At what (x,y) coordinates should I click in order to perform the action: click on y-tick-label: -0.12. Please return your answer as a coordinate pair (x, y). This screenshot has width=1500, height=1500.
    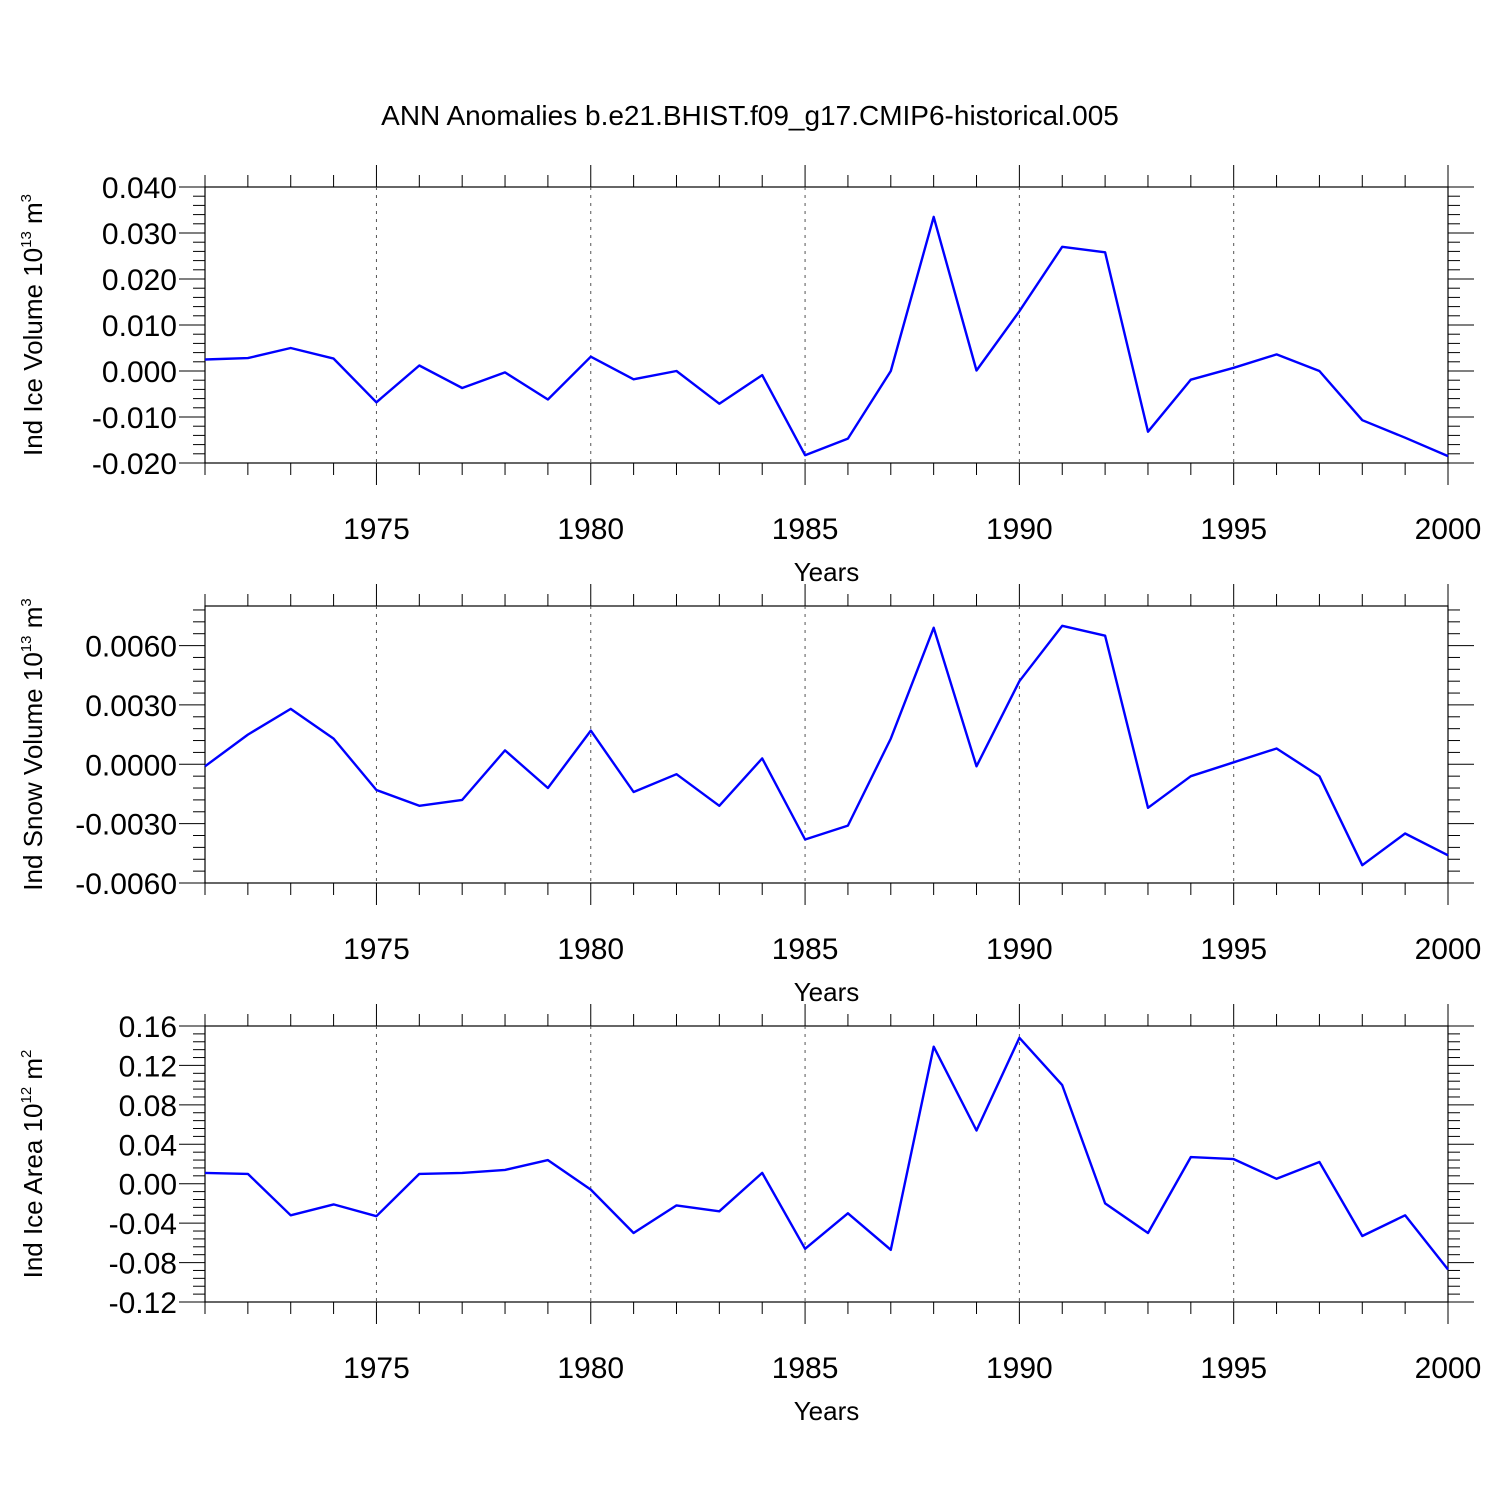
    Looking at the image, I should click on (143, 1303).